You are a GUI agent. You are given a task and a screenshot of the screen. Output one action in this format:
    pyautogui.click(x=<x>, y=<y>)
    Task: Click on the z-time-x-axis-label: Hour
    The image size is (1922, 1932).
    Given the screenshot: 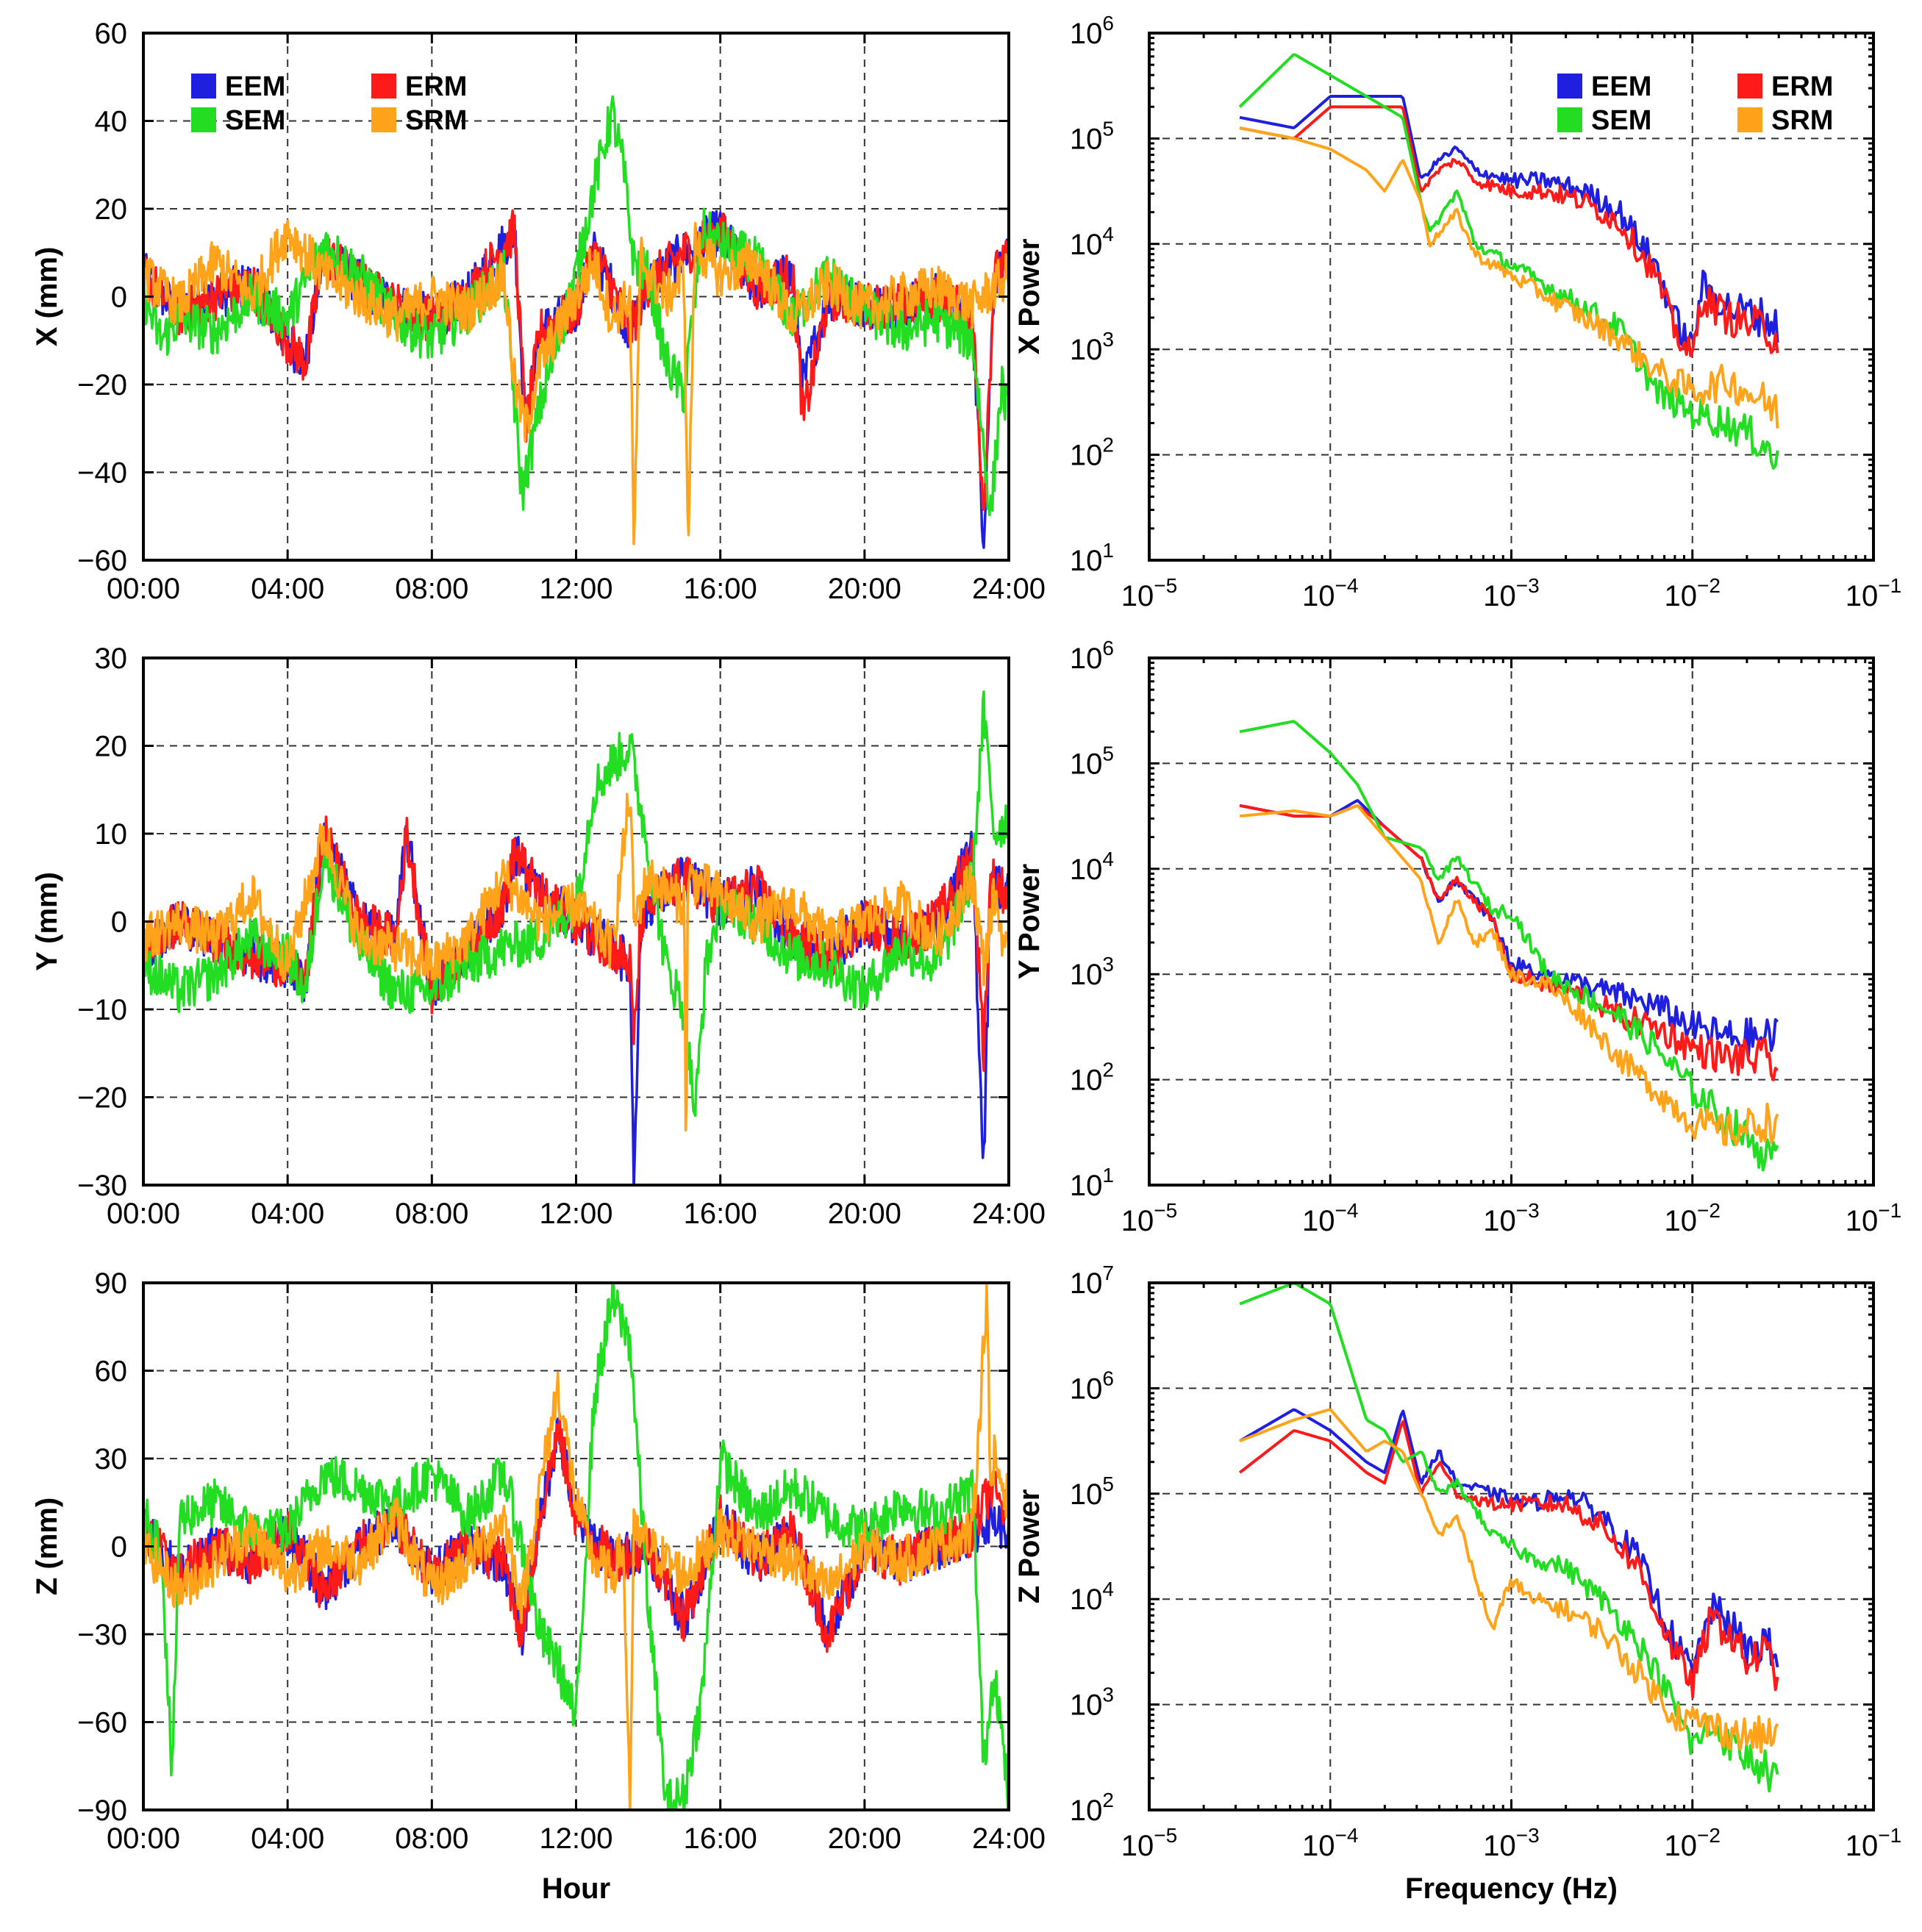 What is the action you would take?
    pyautogui.click(x=576, y=1888)
    